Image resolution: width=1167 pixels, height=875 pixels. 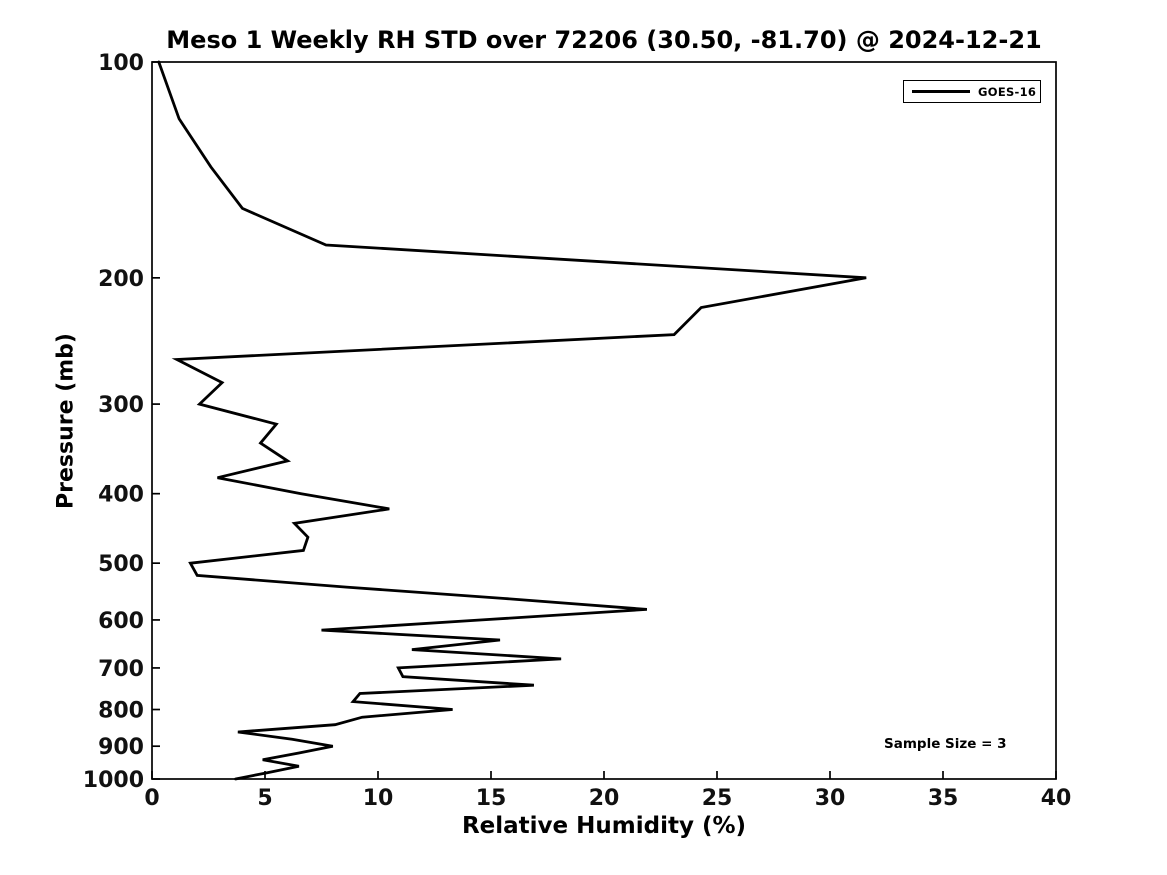 I want to click on x-tick-label: 35, so click(x=943, y=798).